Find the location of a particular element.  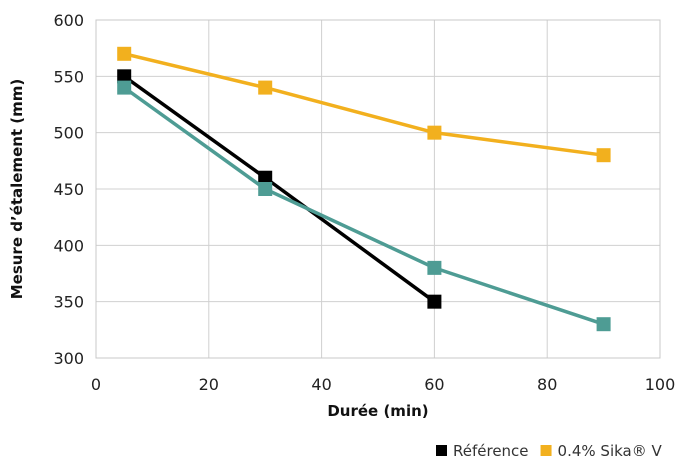

y-tick-label: 300 is located at coordinates (68, 358).